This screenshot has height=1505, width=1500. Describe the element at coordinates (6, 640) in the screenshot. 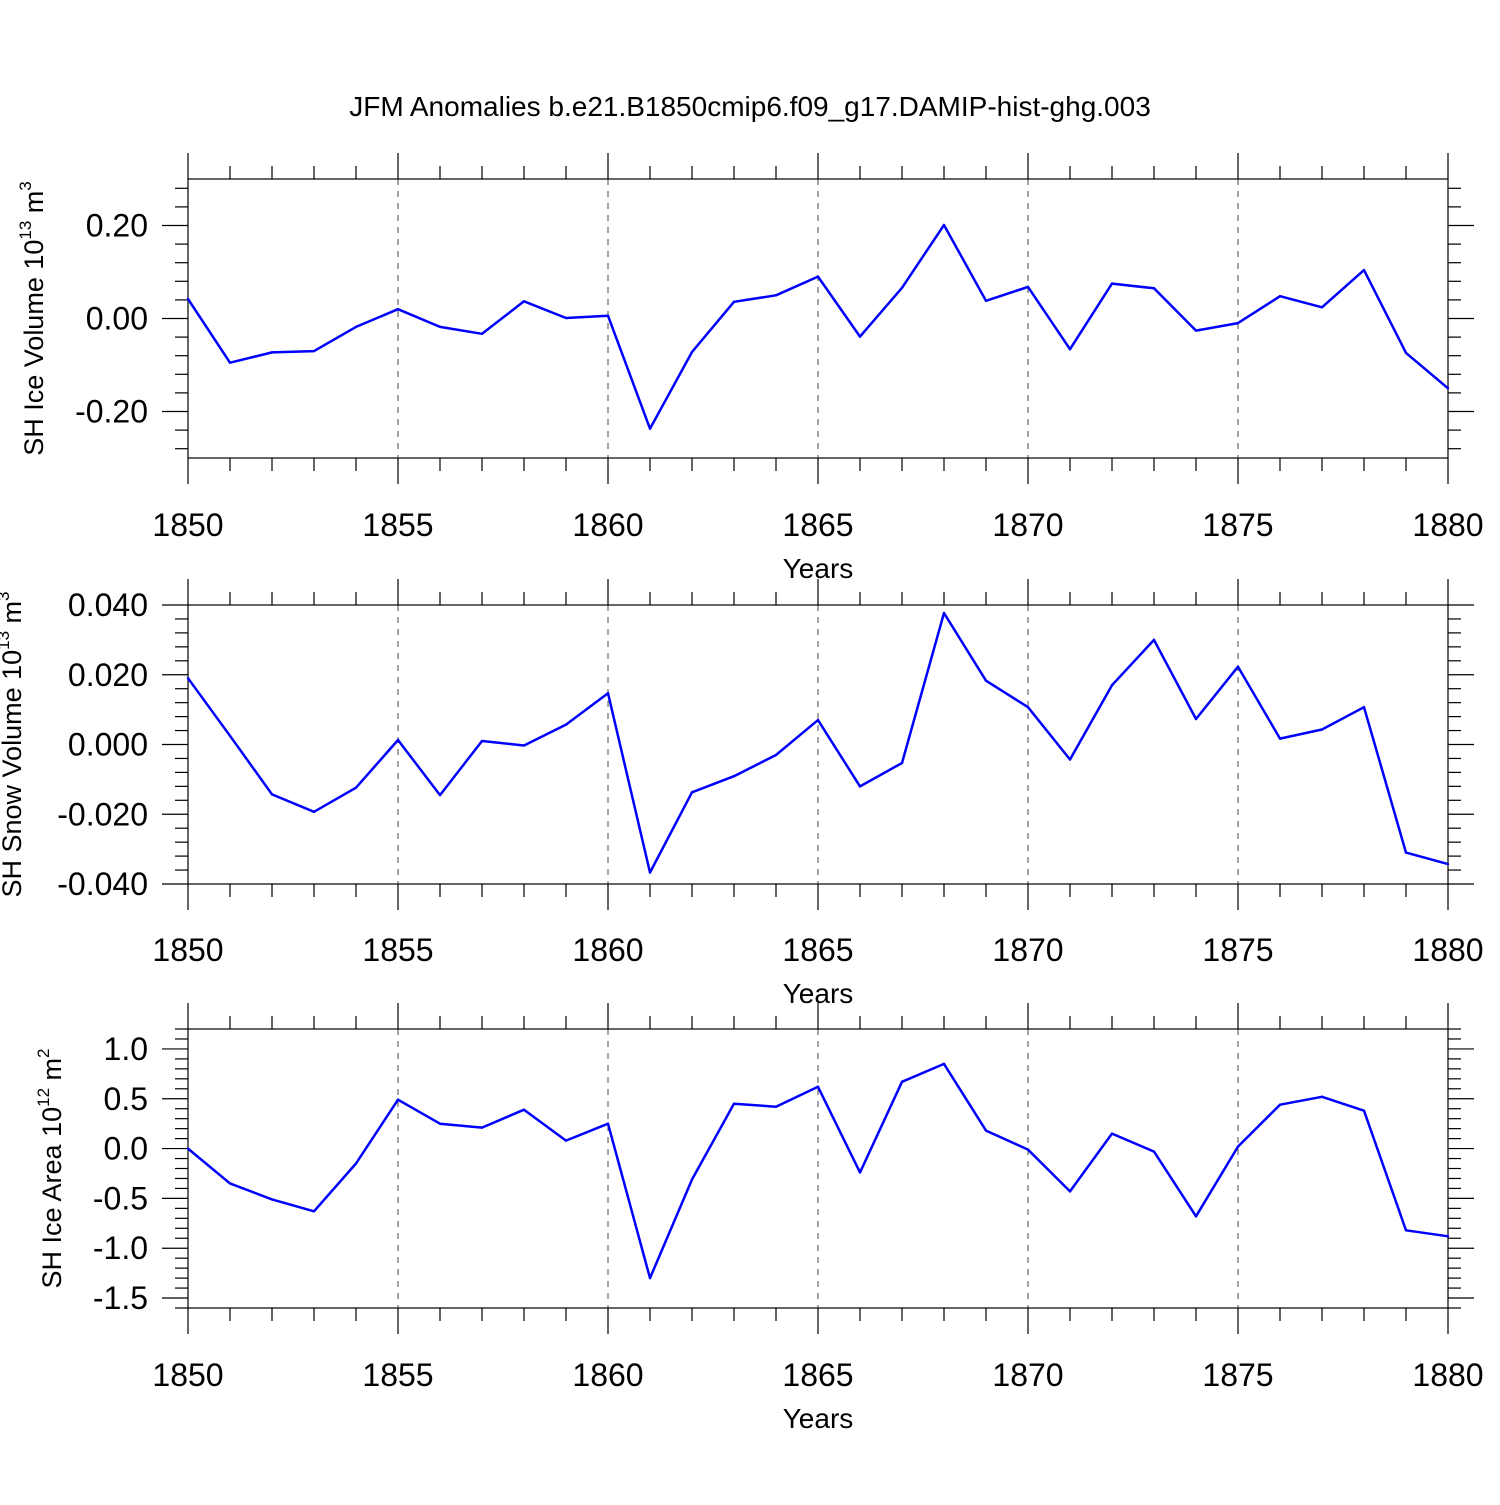

I see `y-axis-title-exponent: 13` at that location.